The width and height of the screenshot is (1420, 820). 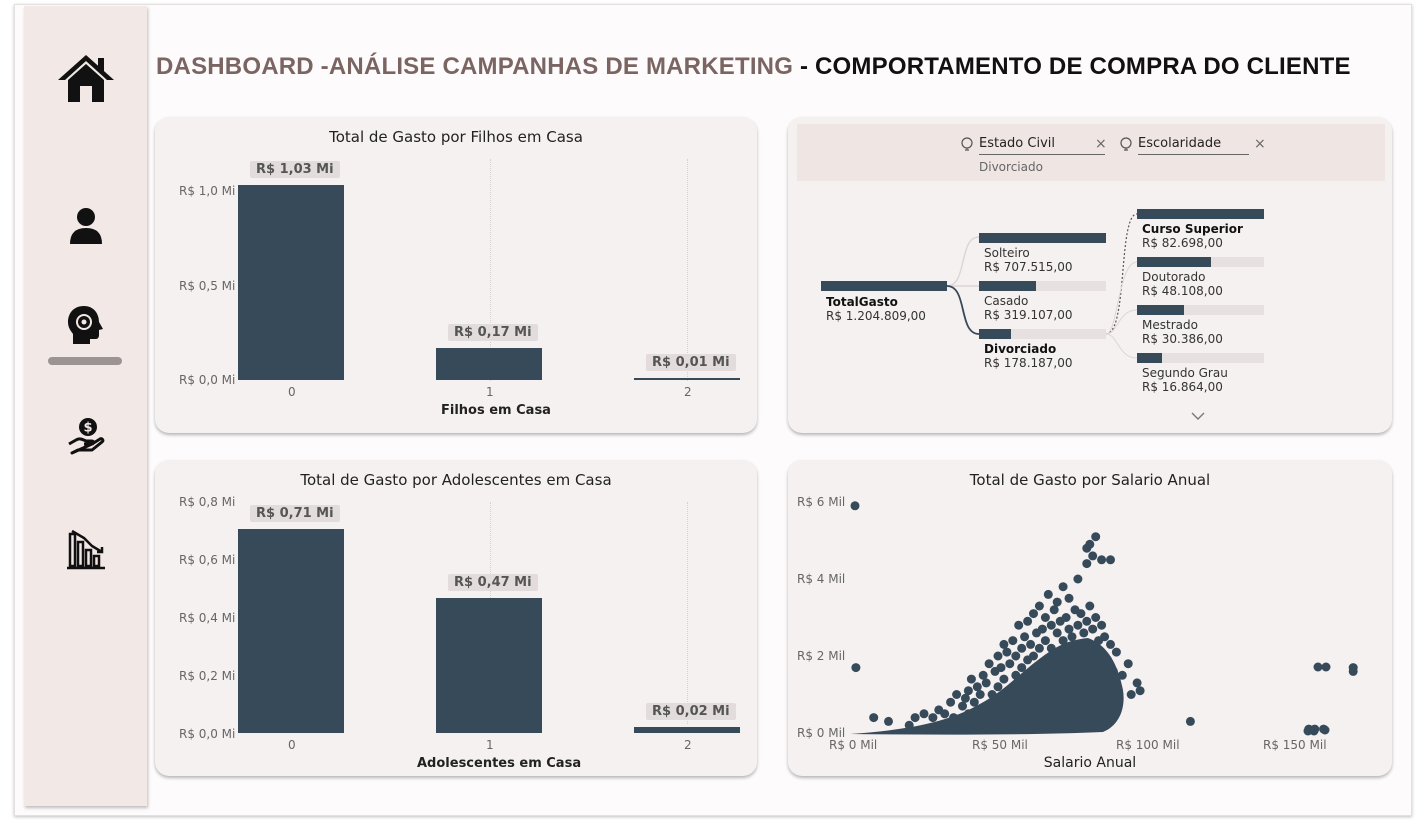 I want to click on tree-level2-node: Mestrado R$ 30.386,00, so click(x=1182, y=332).